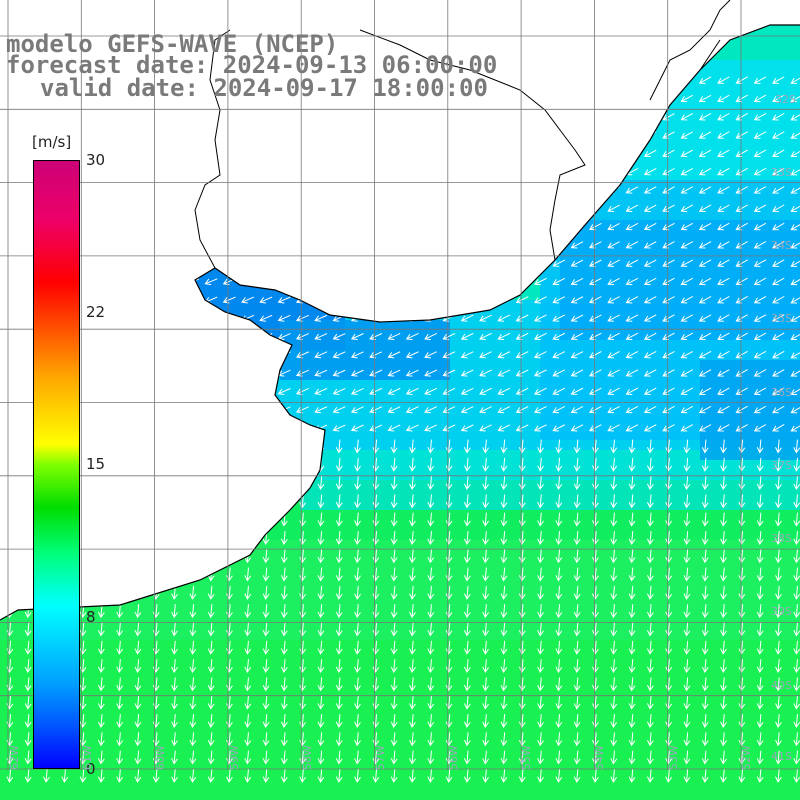 The height and width of the screenshot is (800, 800). I want to click on lon-label: 59W, so click(234, 757).